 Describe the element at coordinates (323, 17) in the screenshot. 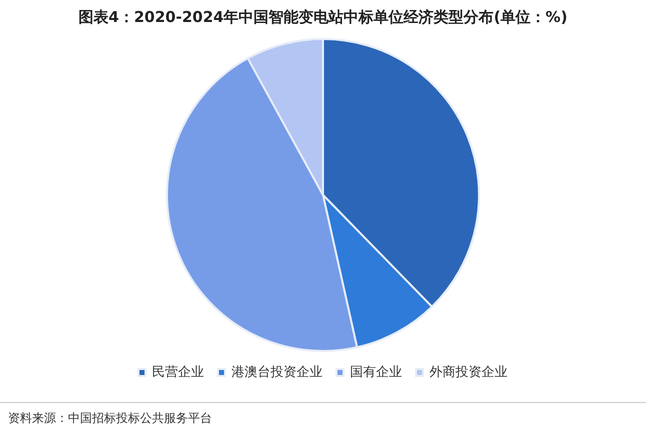

I see `chart-title: 图表4：2020-2024年中国智能变电站中标单位经济类型分布(单位：%)` at that location.